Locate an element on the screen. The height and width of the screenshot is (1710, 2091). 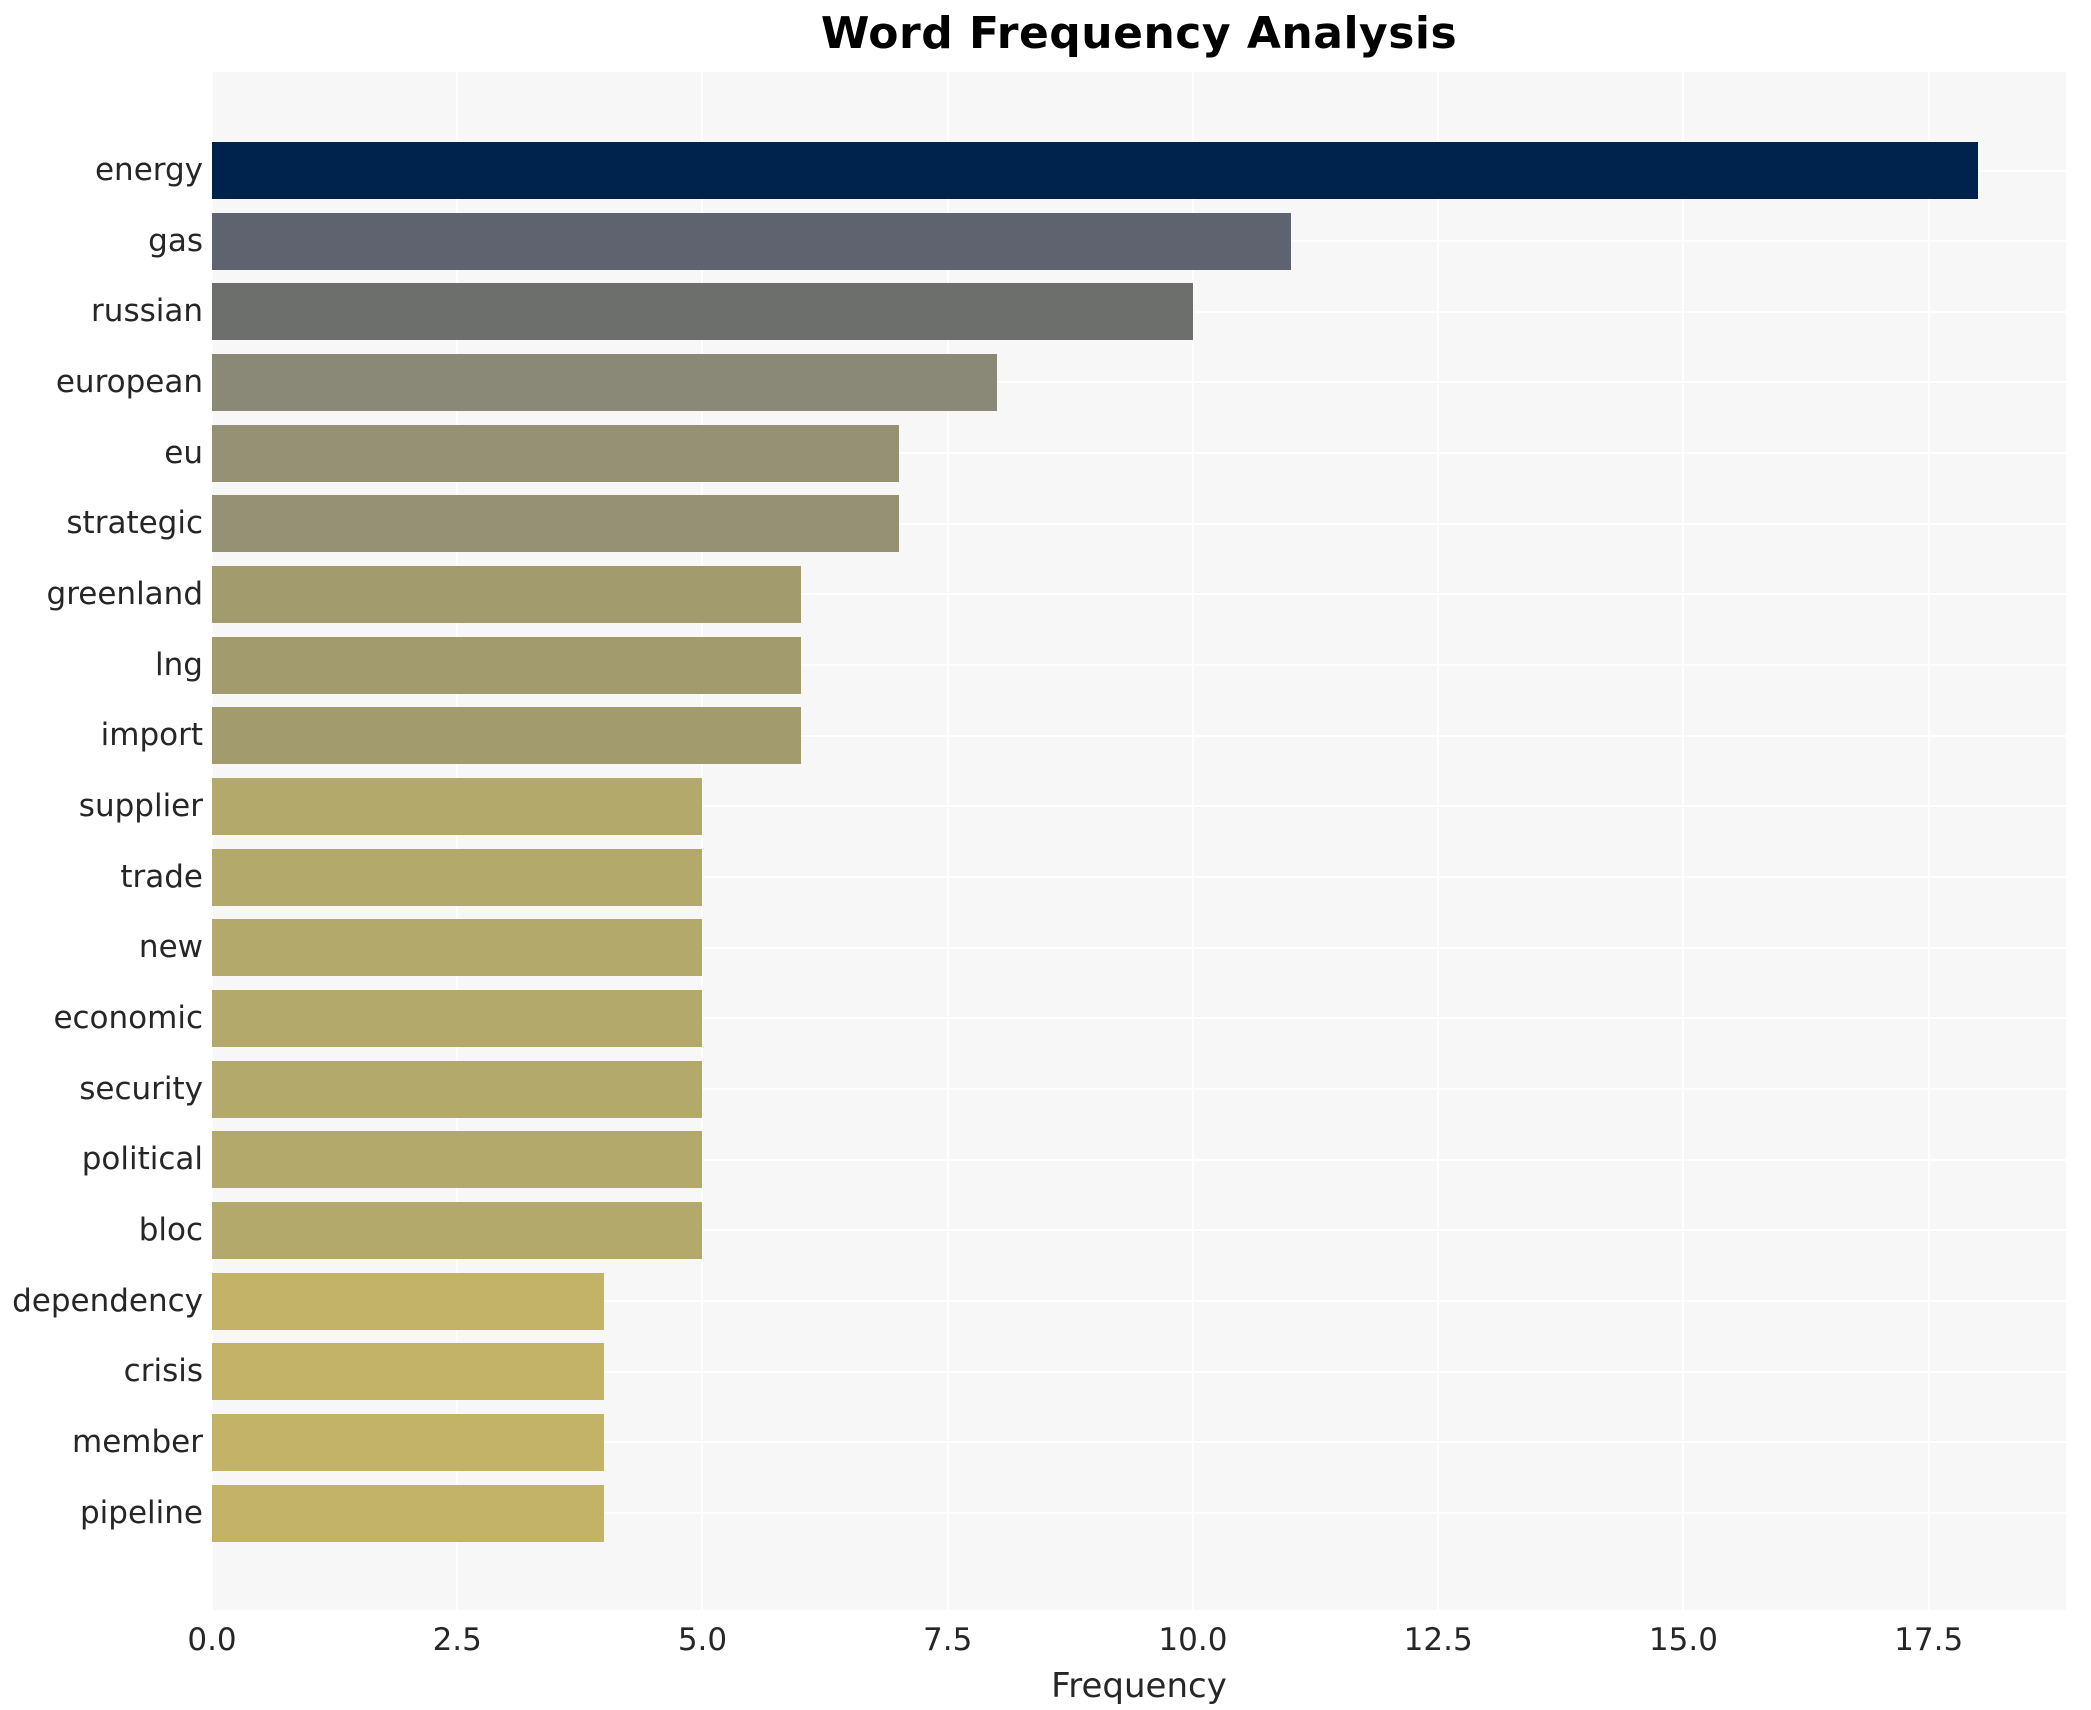
y-tick-label-european: european is located at coordinates (129, 381).